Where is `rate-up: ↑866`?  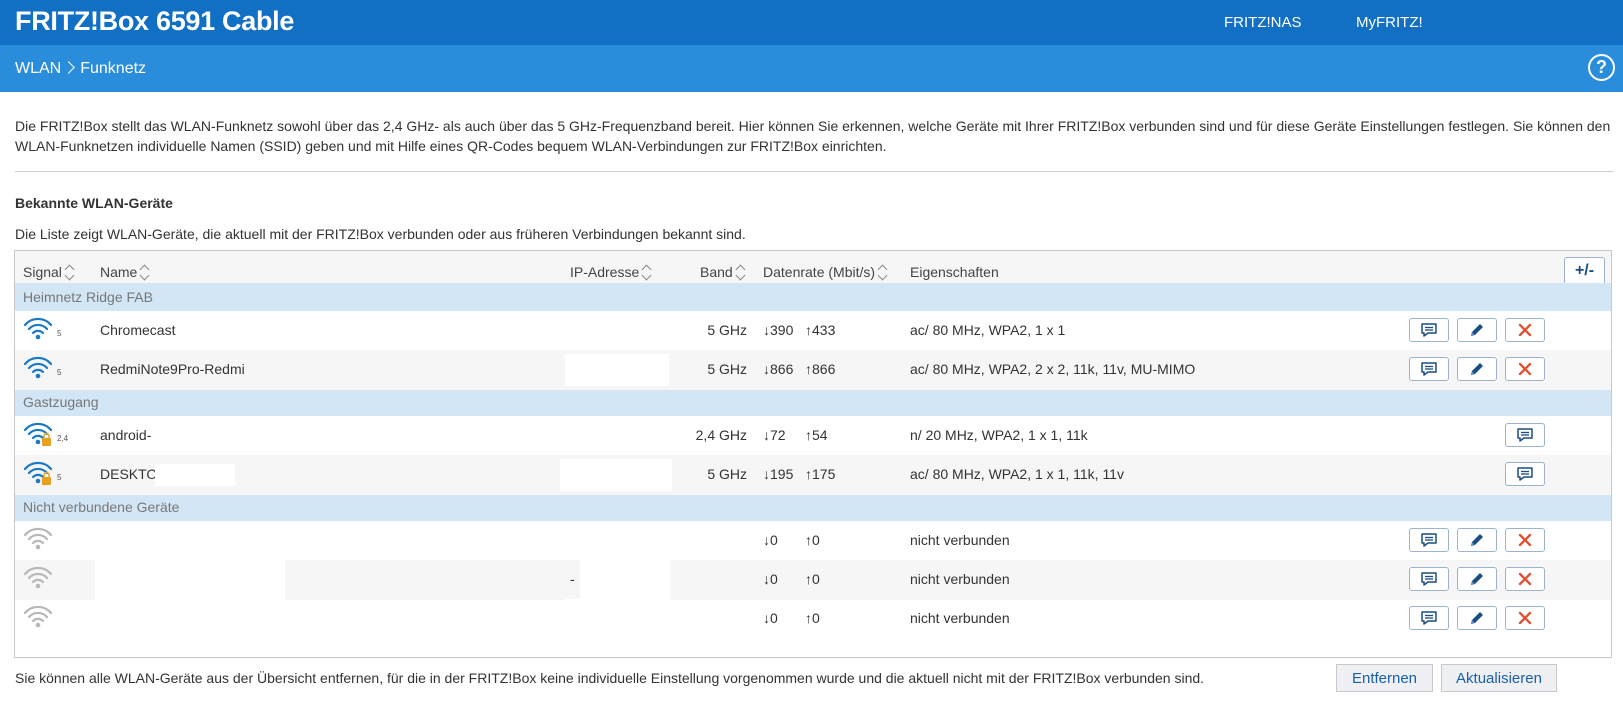
rate-up: ↑866 is located at coordinates (820, 369).